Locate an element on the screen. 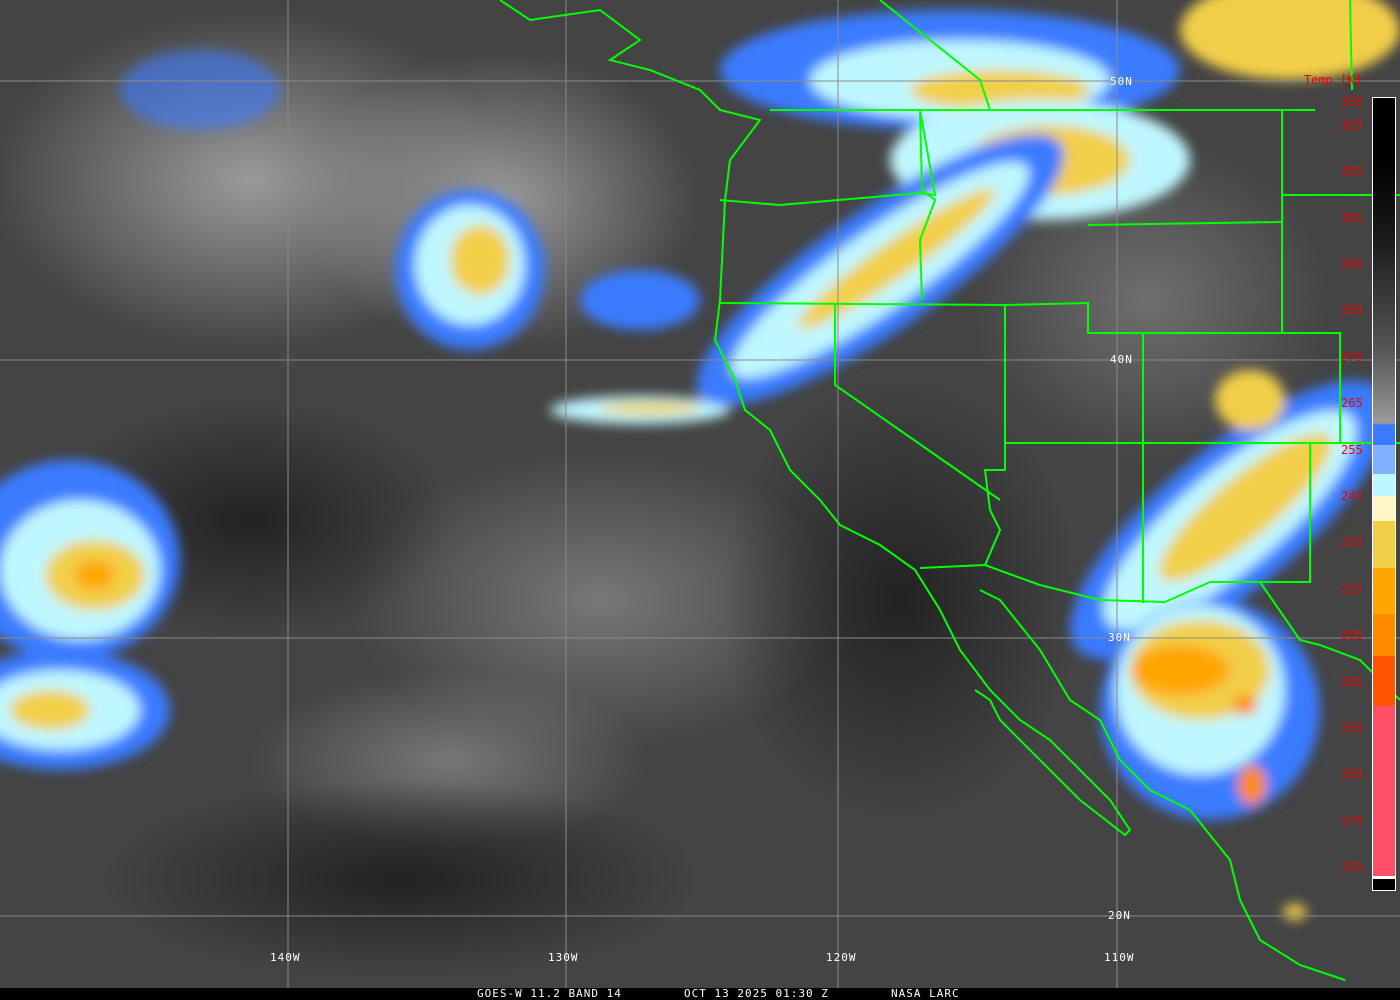  colorbar-tick-label: 245 is located at coordinates (1352, 496).